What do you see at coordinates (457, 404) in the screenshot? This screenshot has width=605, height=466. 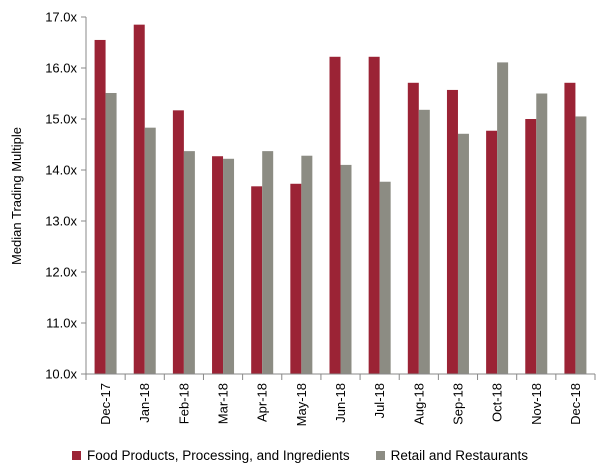 I see `x-tick-label: Sep-18` at bounding box center [457, 404].